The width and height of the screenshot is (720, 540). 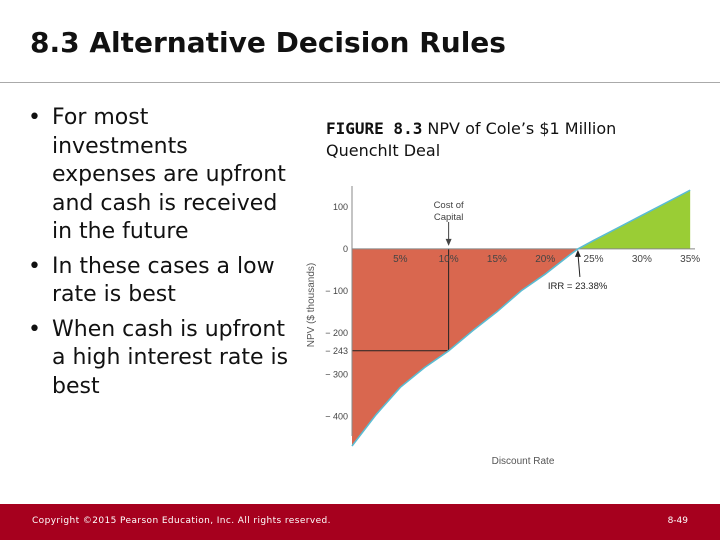 I want to click on cost-of-capital-label: Cost of, so click(x=449, y=205).